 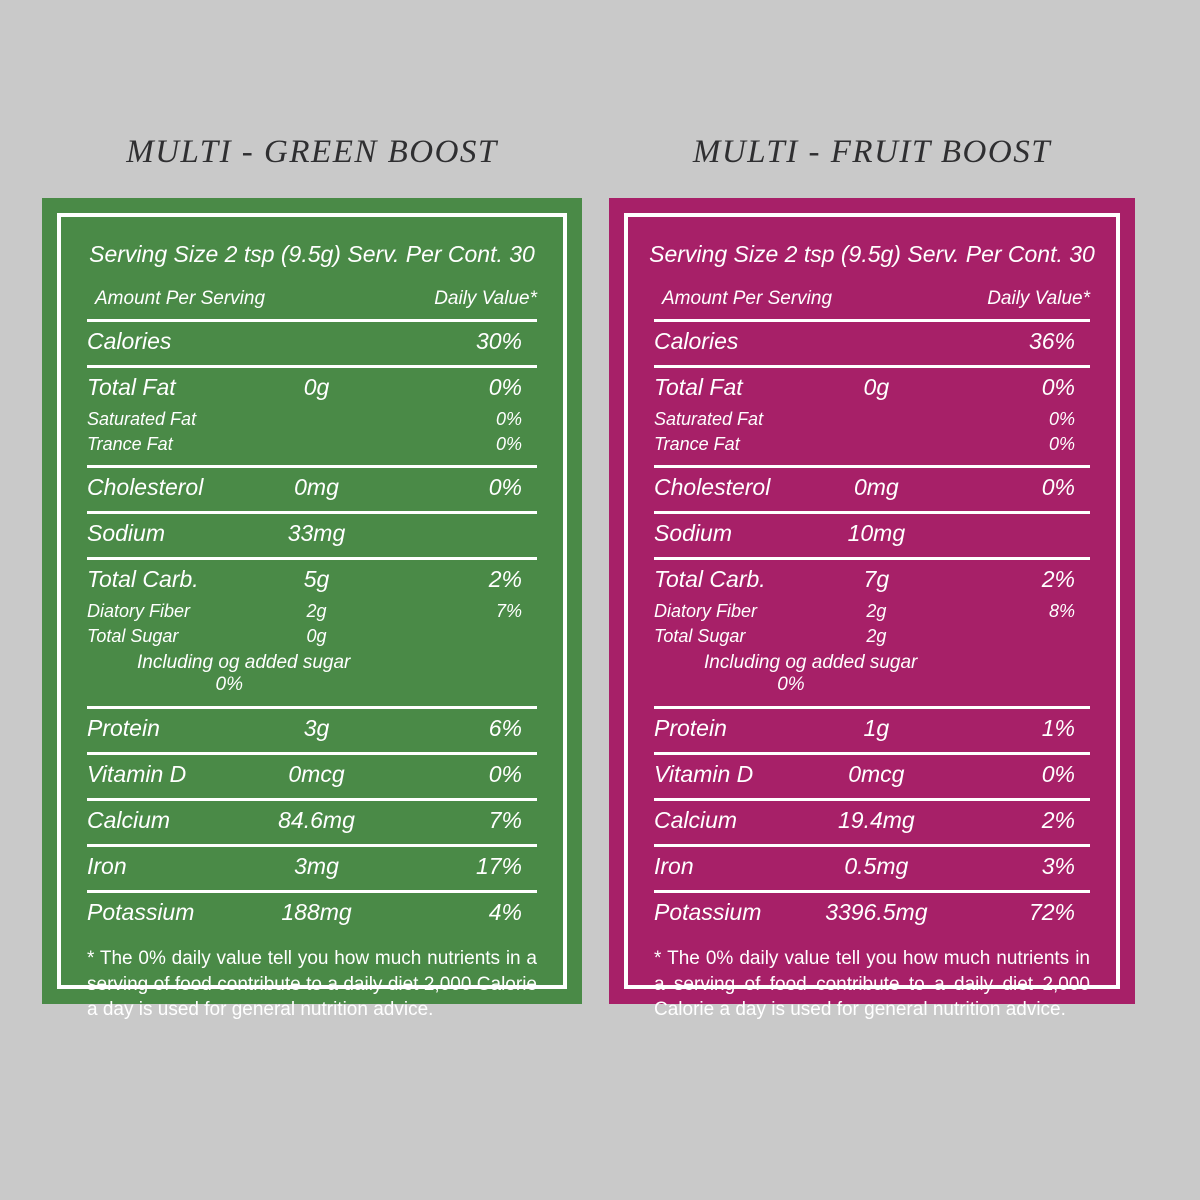 What do you see at coordinates (180, 298) in the screenshot?
I see `amount-per-serving-header: Amount Per Serving` at bounding box center [180, 298].